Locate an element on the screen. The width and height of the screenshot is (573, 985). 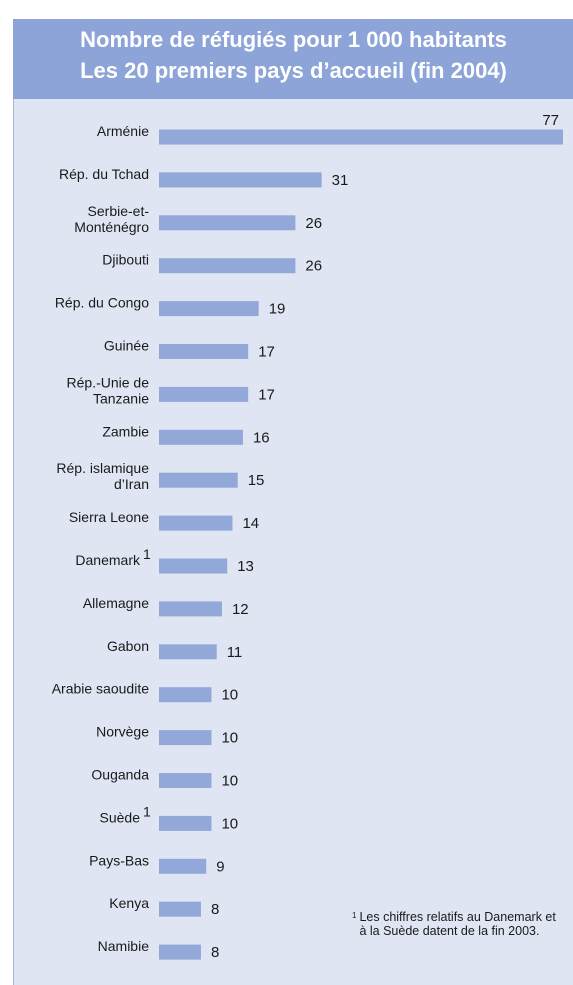
category-label: Djibouti is located at coordinates (125, 260).